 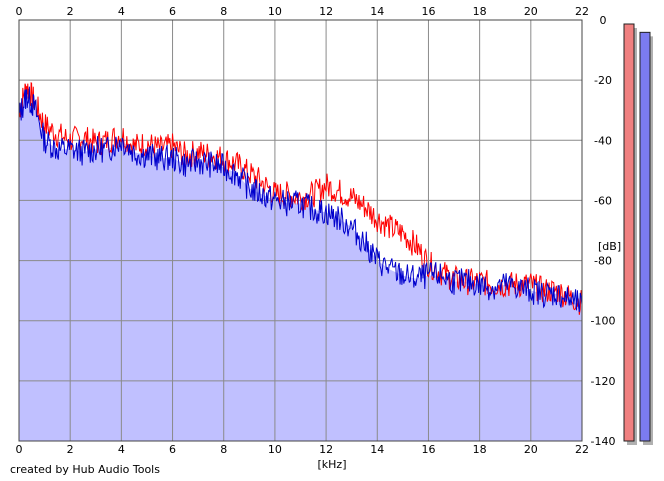 I want to click on x-tick-label-top: 2, so click(x=70, y=11).